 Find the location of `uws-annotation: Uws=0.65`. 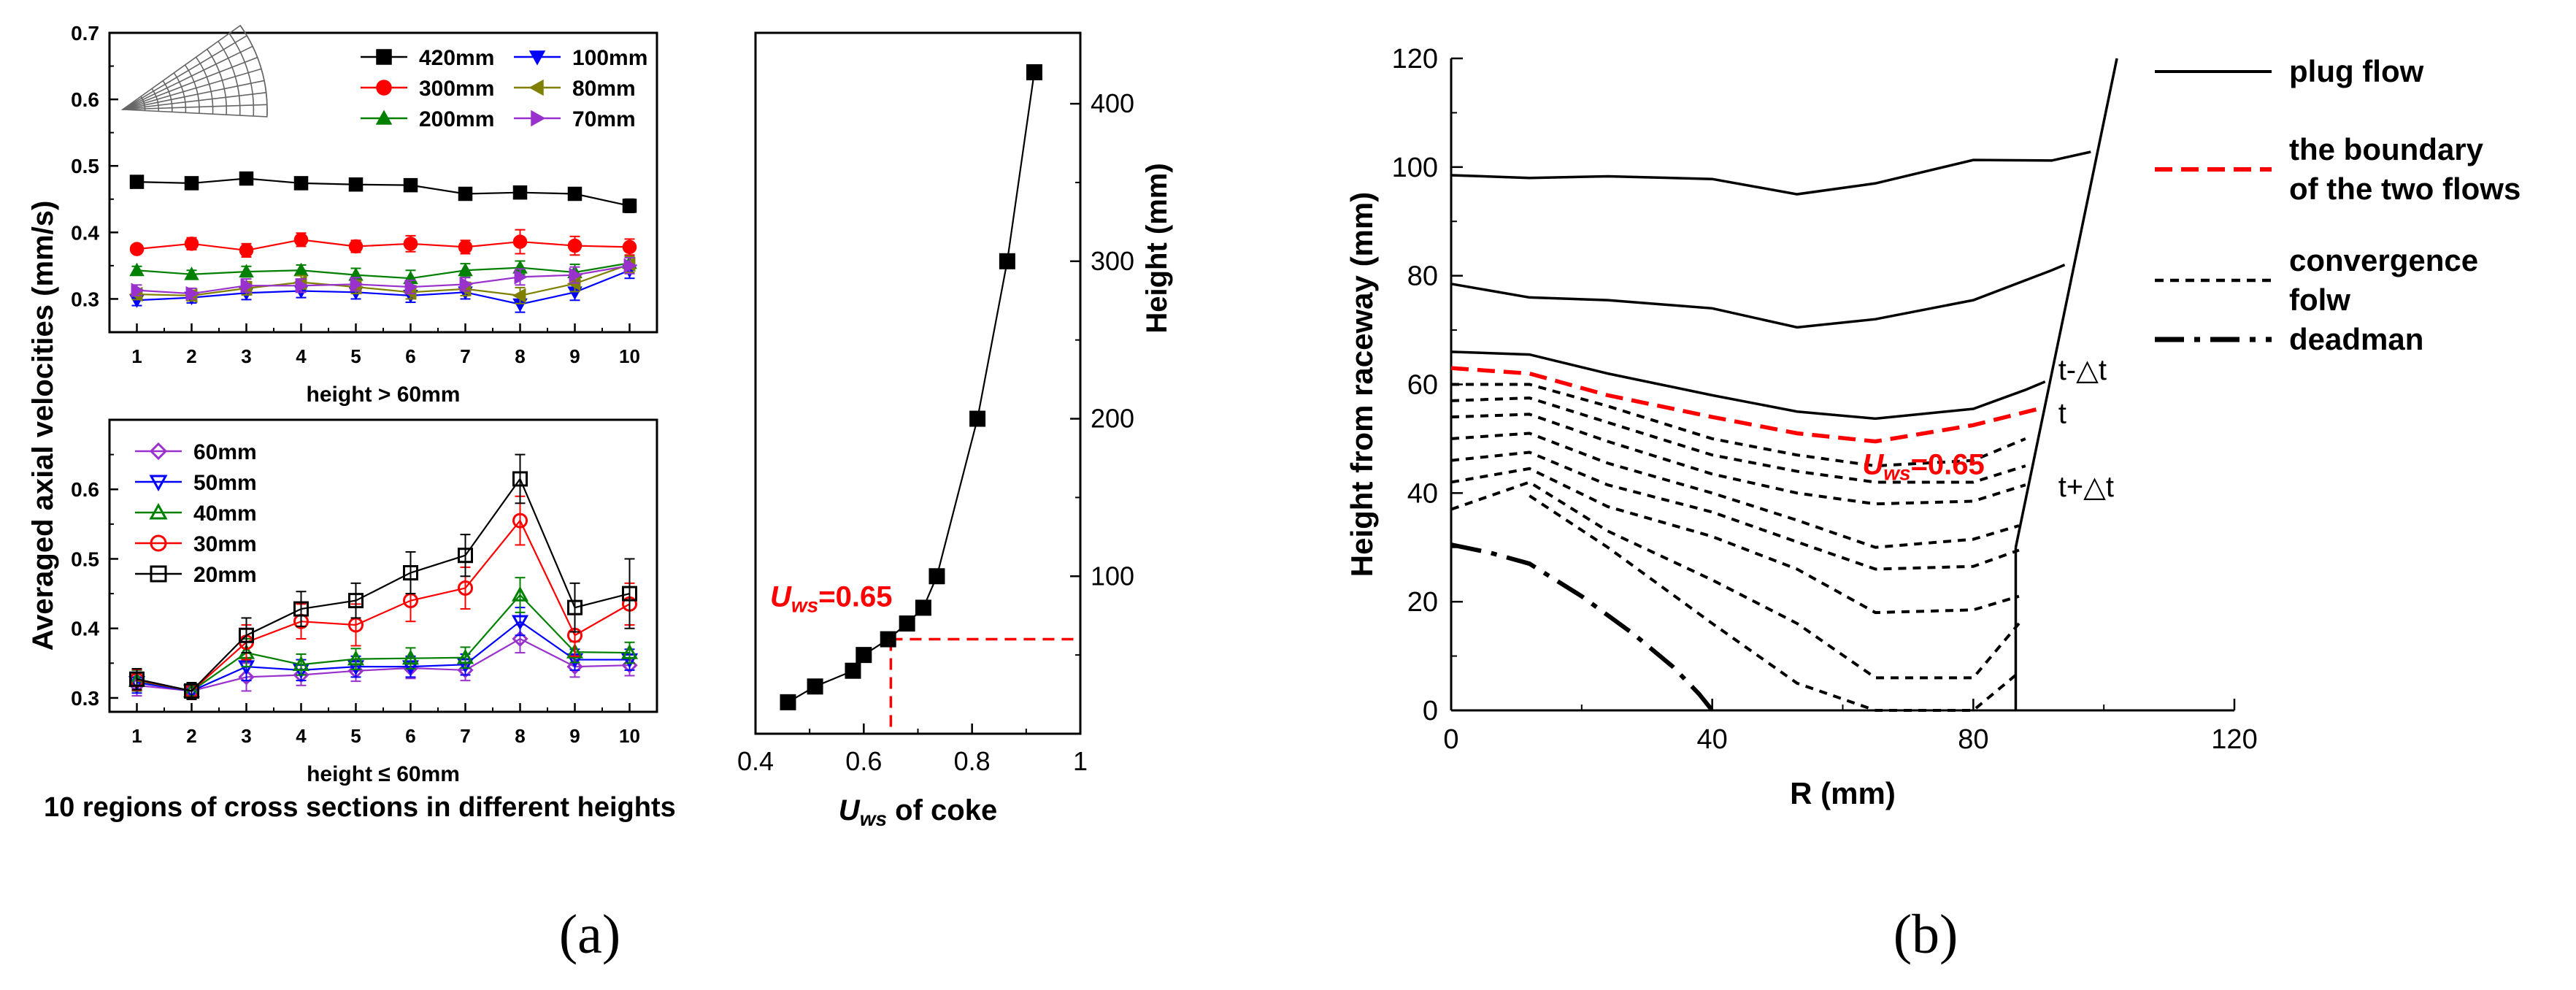

uws-annotation: Uws=0.65 is located at coordinates (831, 599).